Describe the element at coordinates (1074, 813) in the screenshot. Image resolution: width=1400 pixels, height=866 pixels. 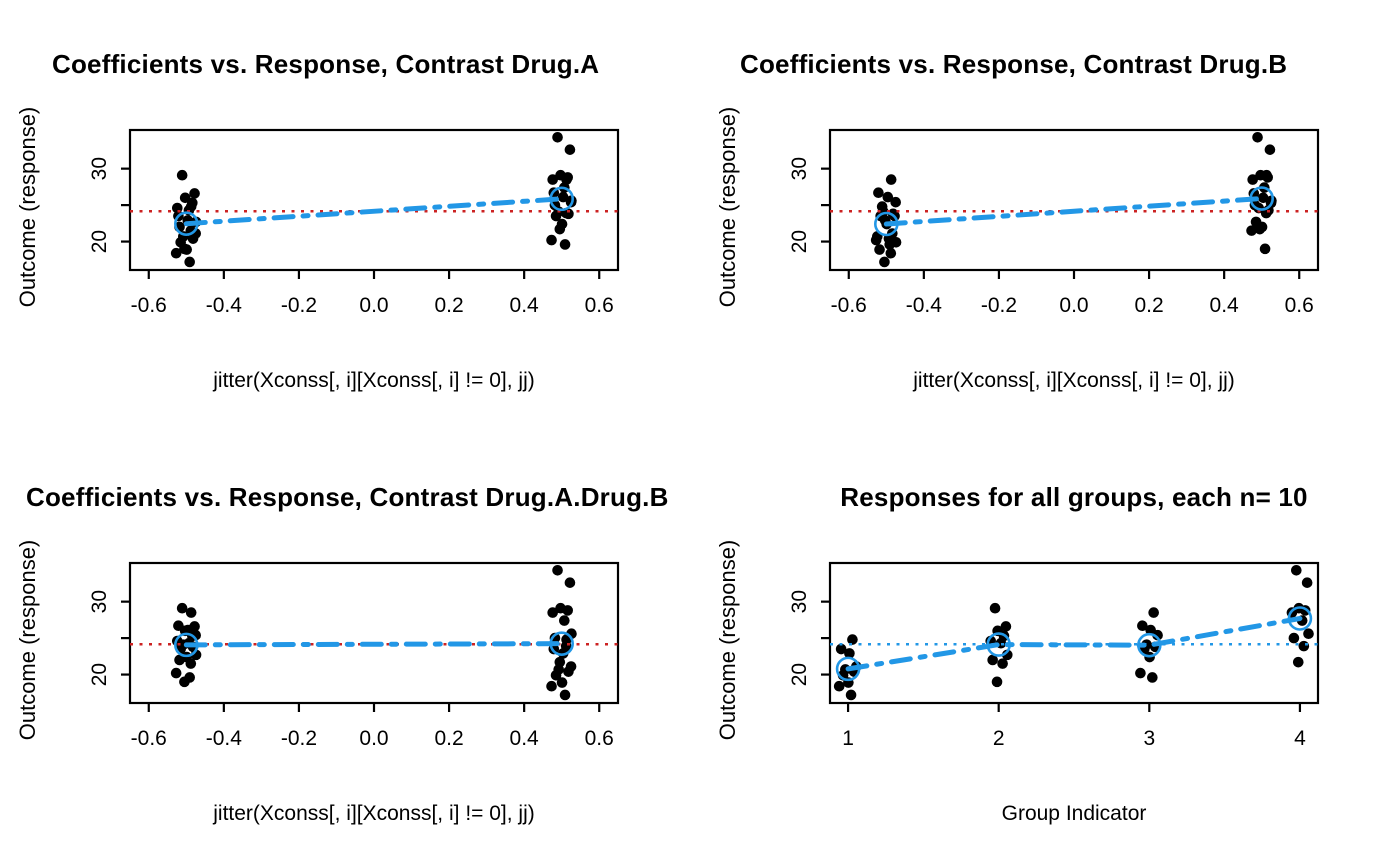
I see `panel-4-x-axis-label: Group Indicator` at that location.